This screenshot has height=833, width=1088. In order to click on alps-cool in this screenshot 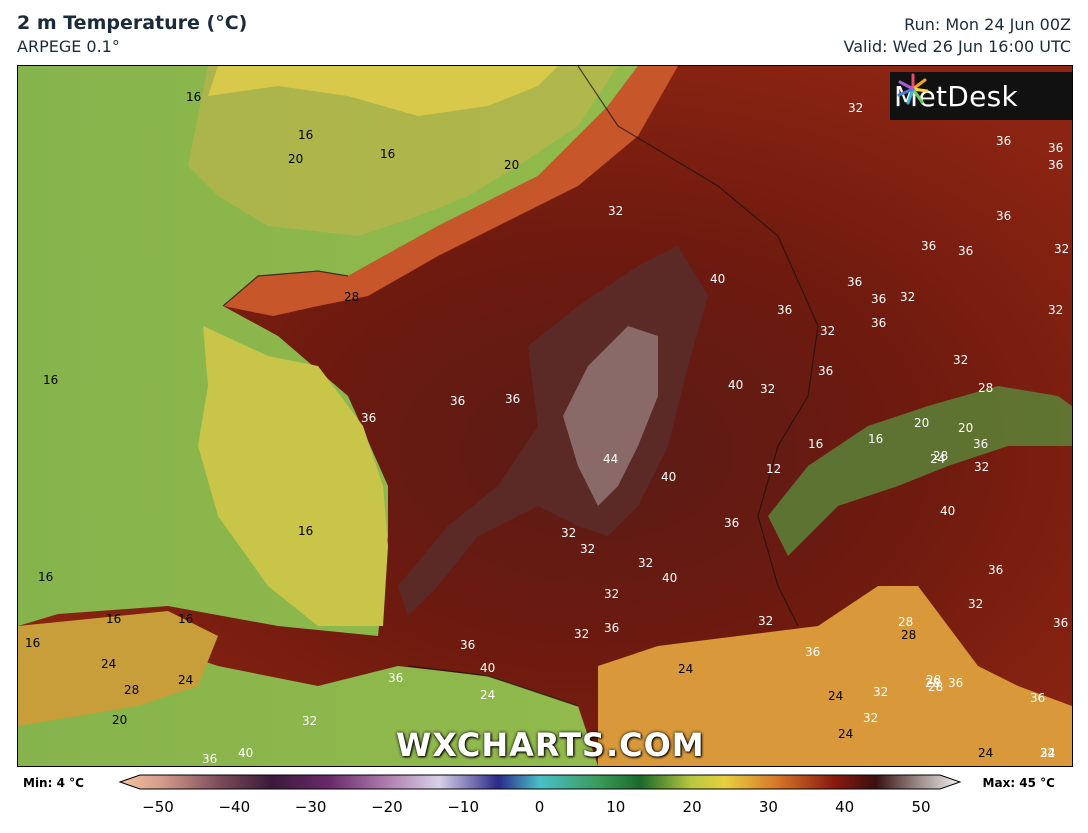, I will do `click(920, 471)`.